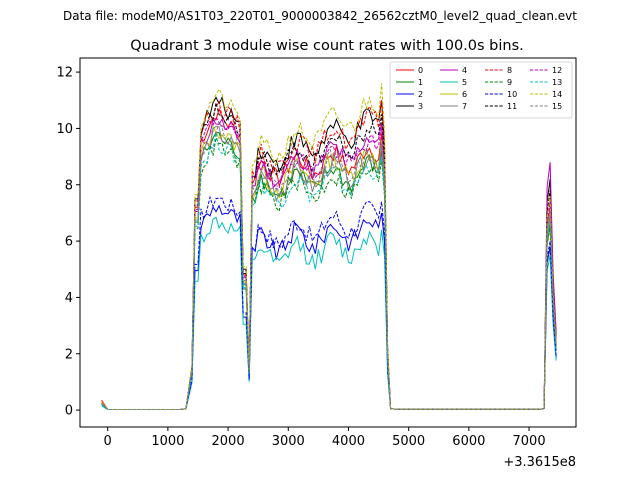 The height and width of the screenshot is (480, 640). What do you see at coordinates (481, 90) in the screenshot?
I see `legend-box` at bounding box center [481, 90].